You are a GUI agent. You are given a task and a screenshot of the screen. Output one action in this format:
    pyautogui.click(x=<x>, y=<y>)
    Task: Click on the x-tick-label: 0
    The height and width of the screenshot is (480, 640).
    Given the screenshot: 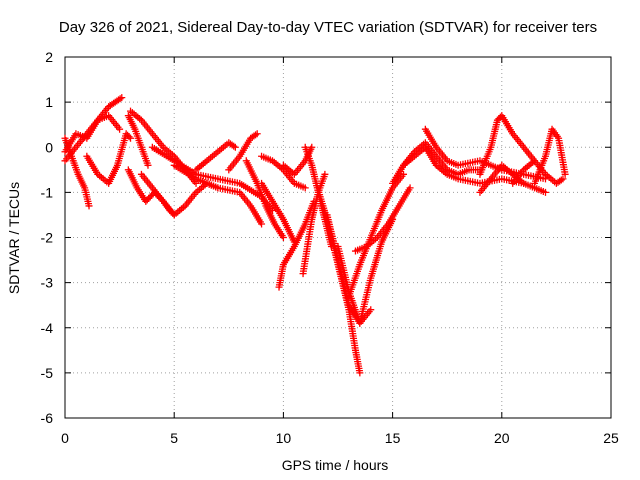 What is the action you would take?
    pyautogui.click(x=65, y=438)
    